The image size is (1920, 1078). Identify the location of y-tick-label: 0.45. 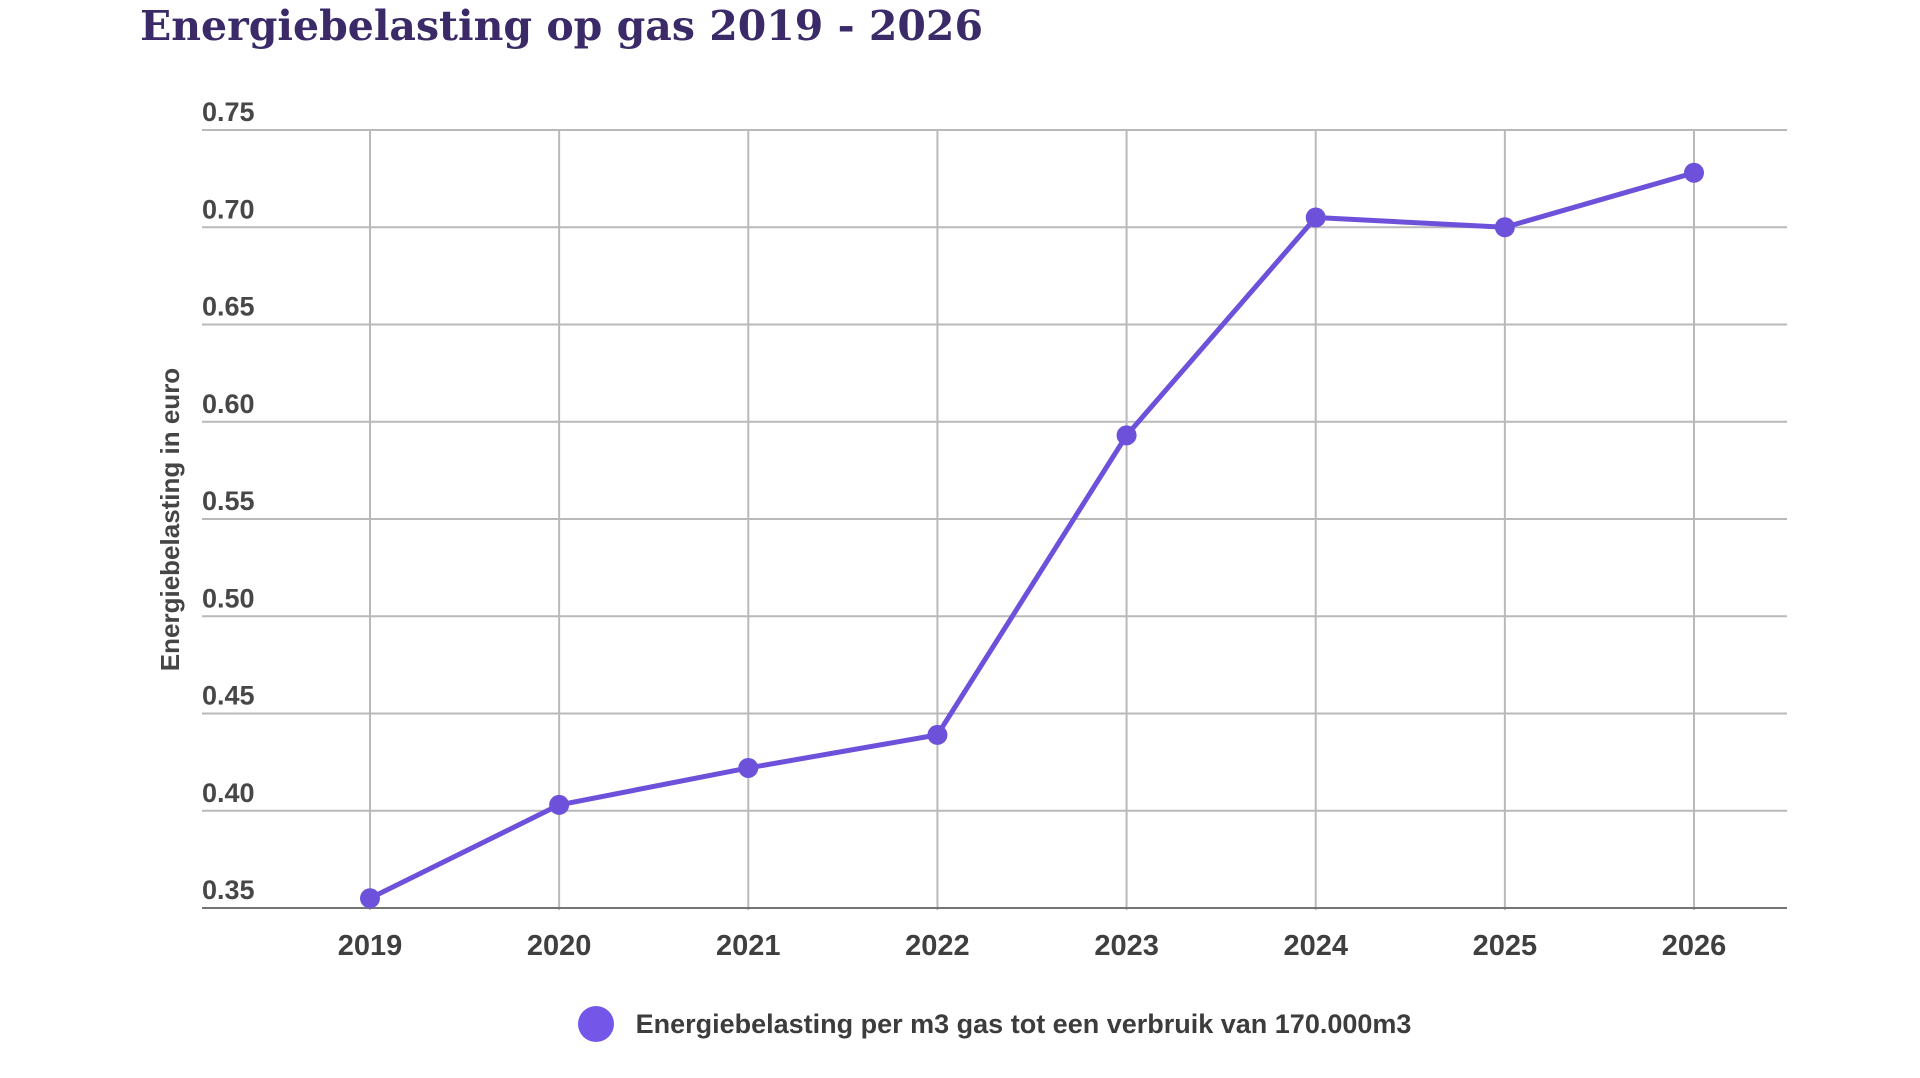
(228, 696).